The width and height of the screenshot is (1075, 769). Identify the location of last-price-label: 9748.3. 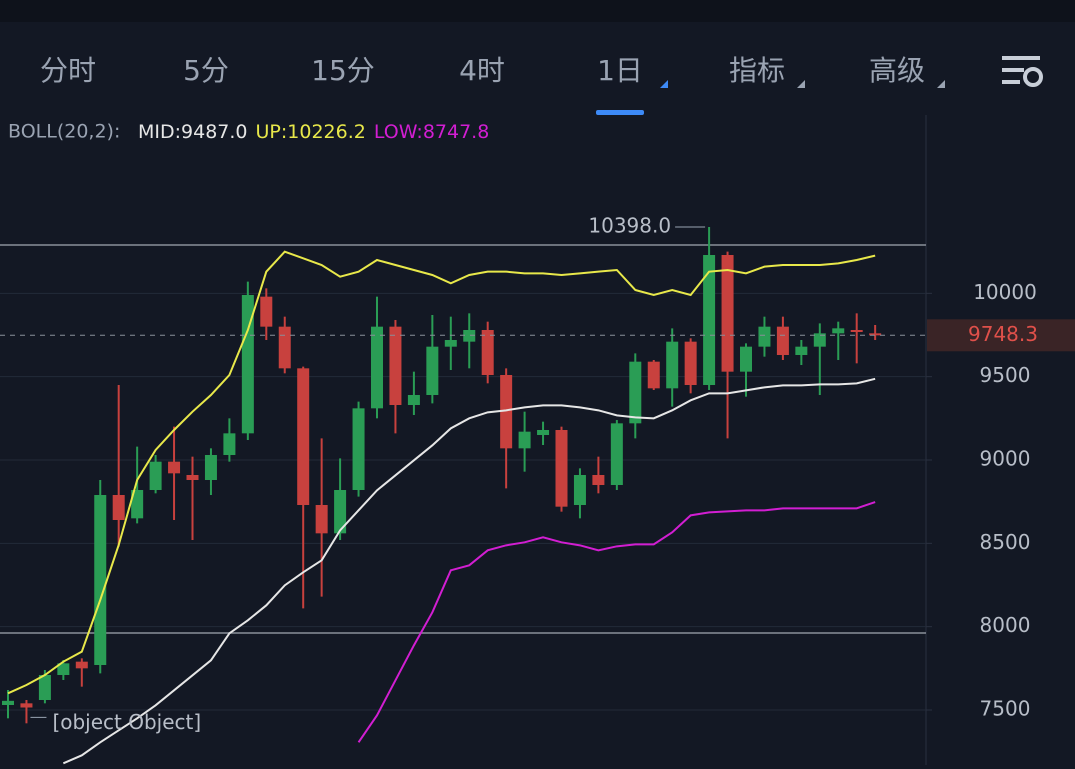
(1003, 334).